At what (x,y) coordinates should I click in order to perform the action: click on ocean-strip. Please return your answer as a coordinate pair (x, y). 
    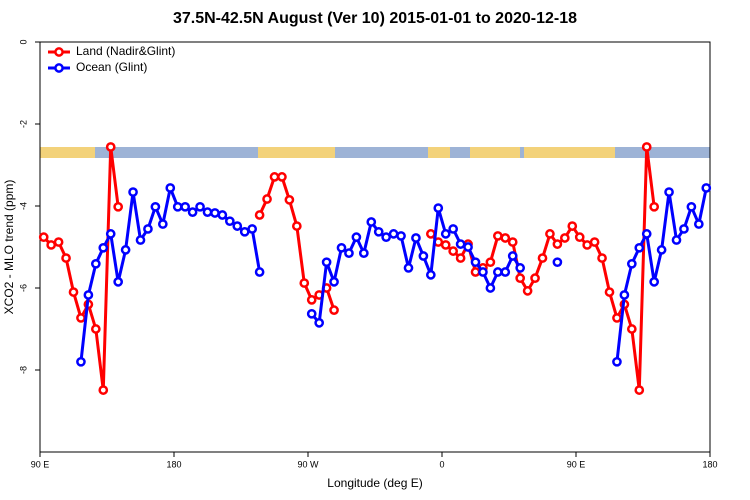
    Looking at the image, I should click on (375, 152).